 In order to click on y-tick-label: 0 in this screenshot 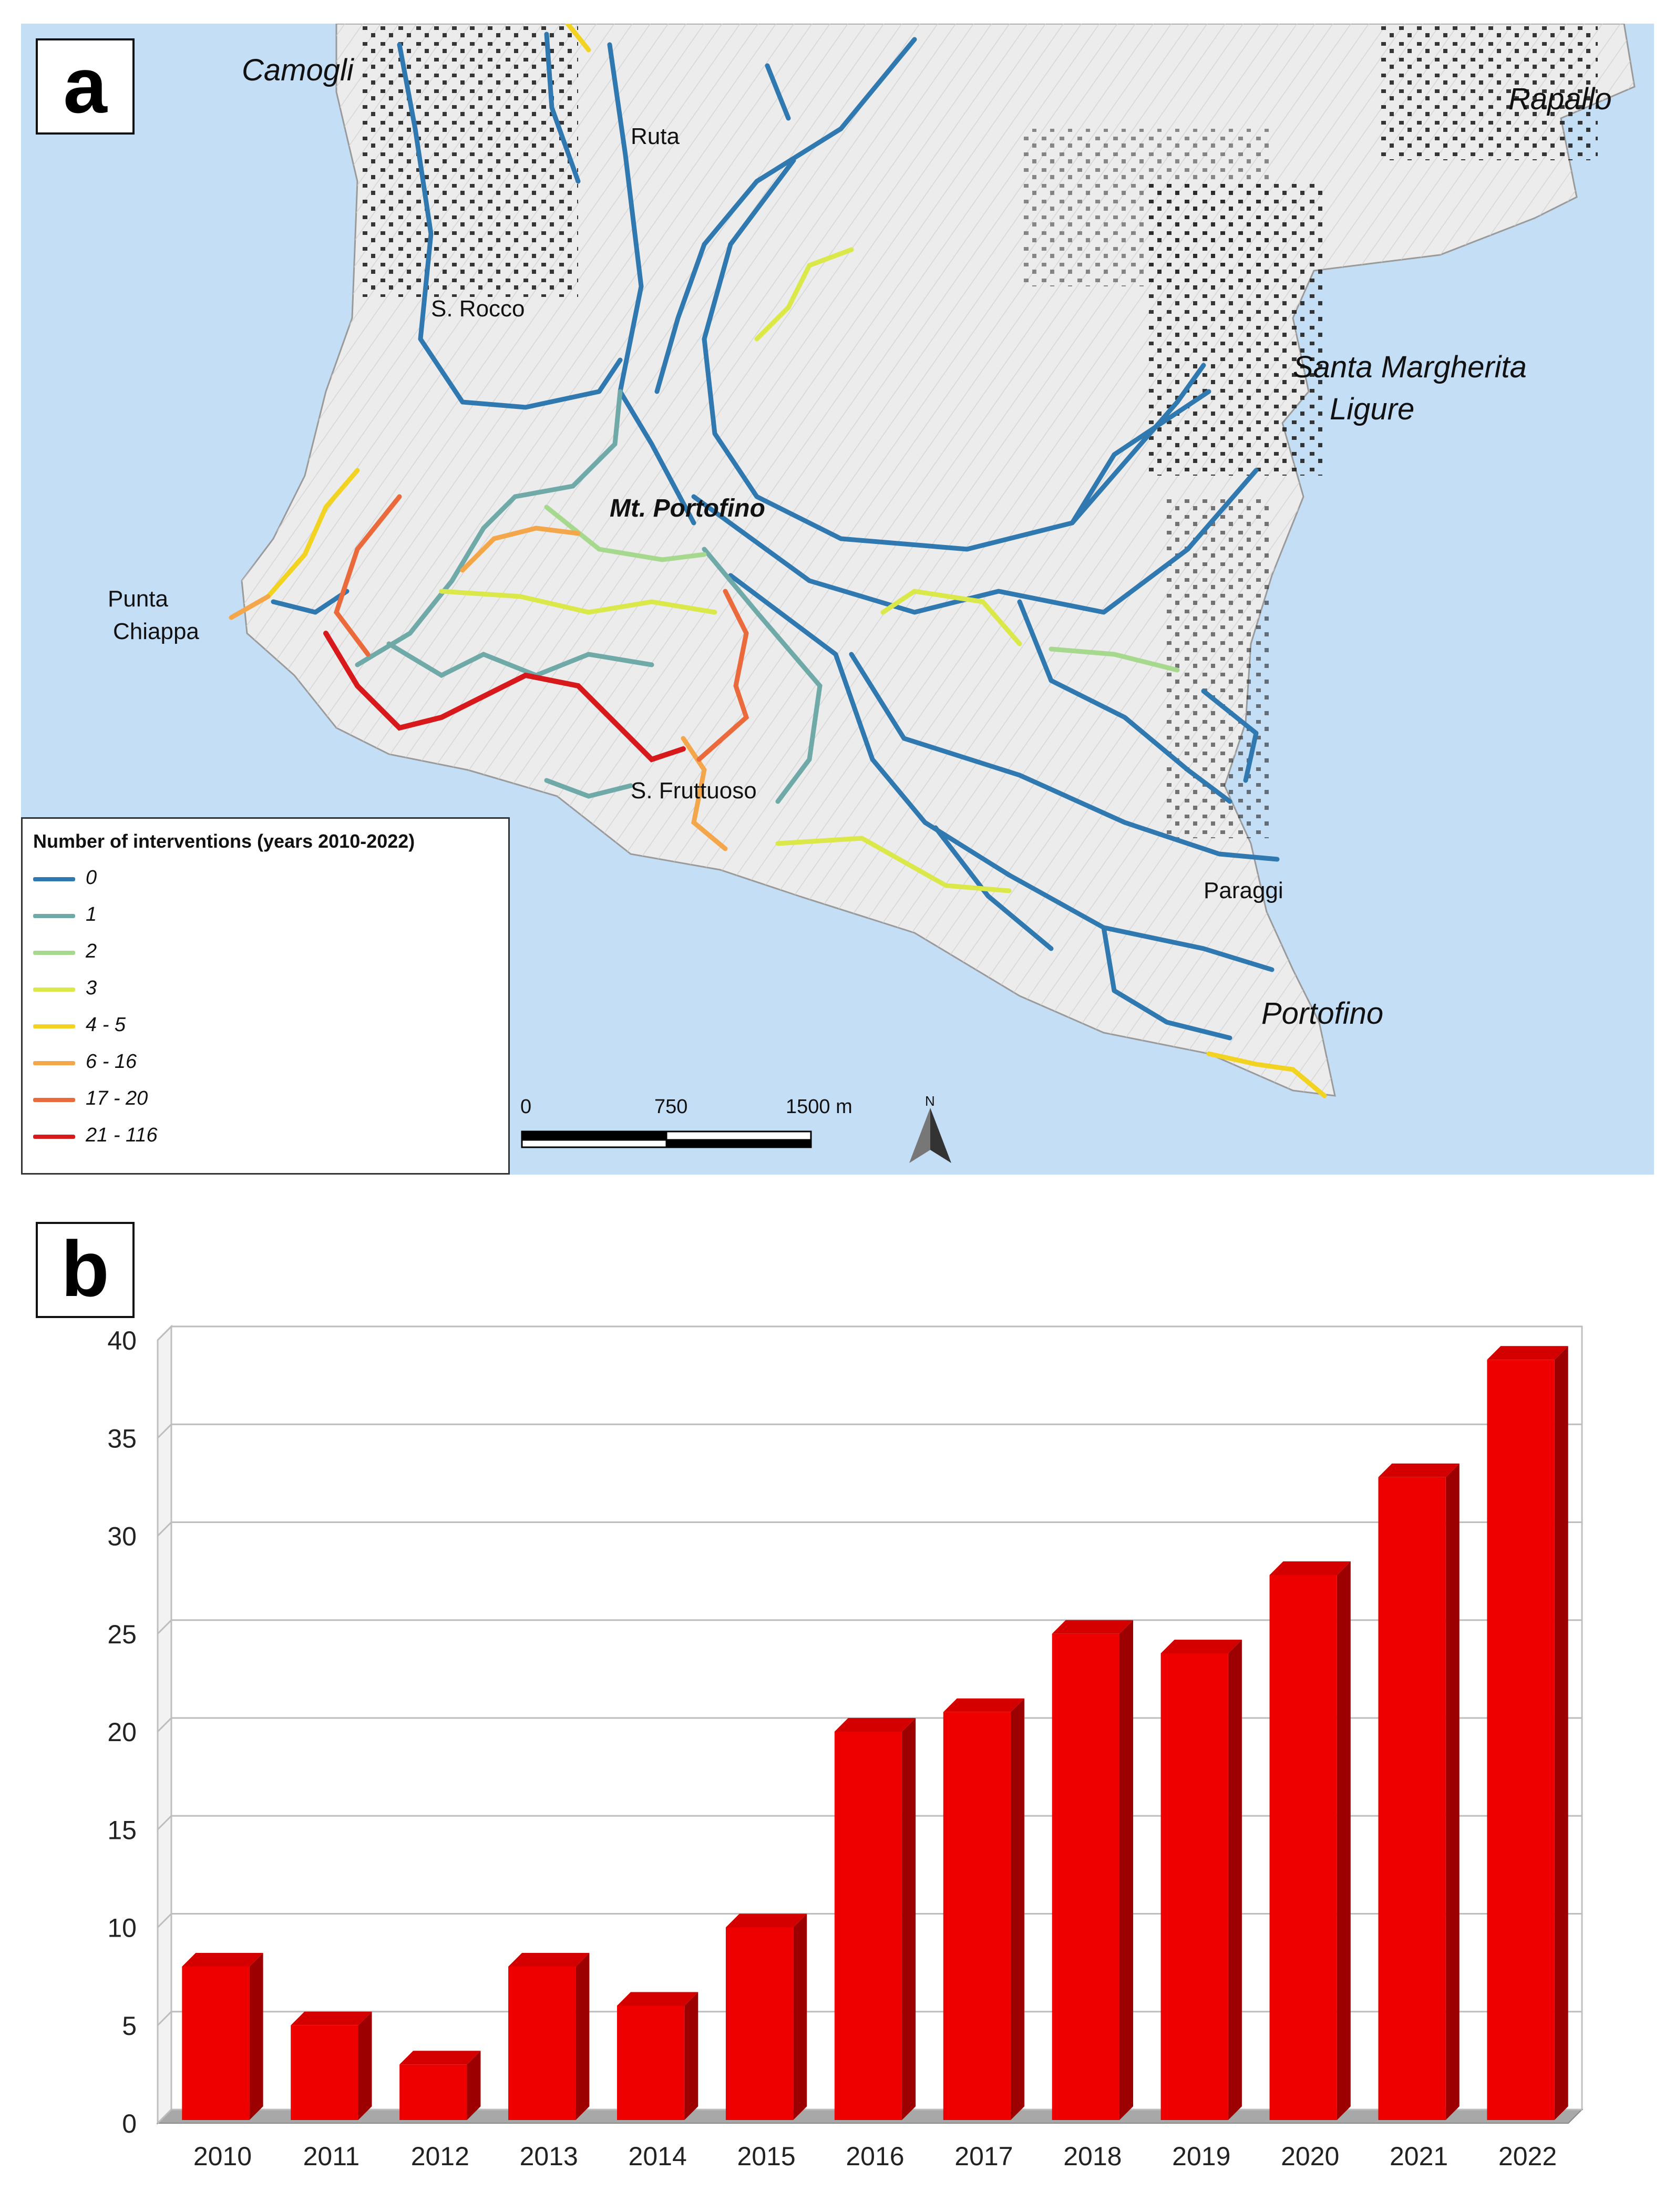, I will do `click(129, 2123)`.